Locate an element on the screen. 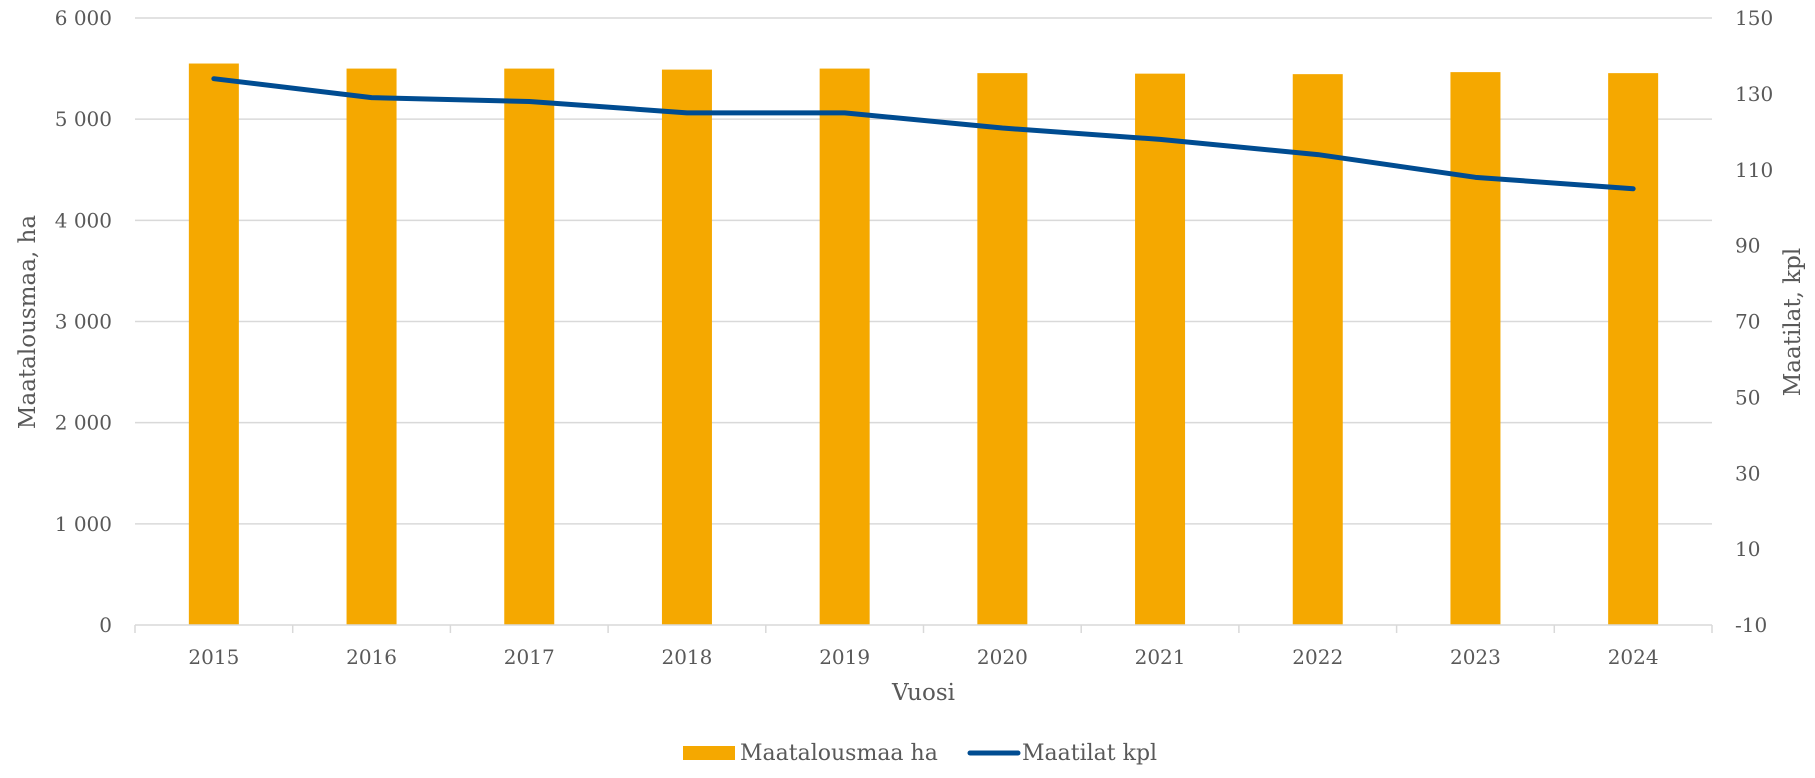 The image size is (1815, 778). y2-tick-label: 130 is located at coordinates (1754, 94).